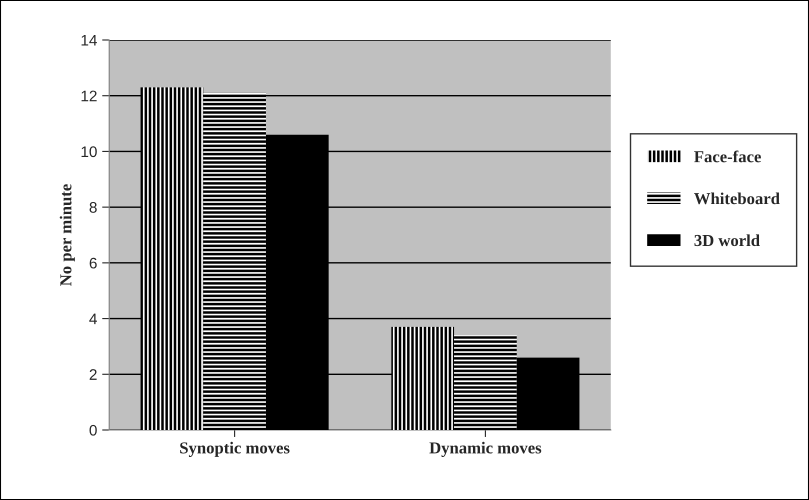 The width and height of the screenshot is (809, 500). What do you see at coordinates (89, 40) in the screenshot?
I see `y-tick-label: 14` at bounding box center [89, 40].